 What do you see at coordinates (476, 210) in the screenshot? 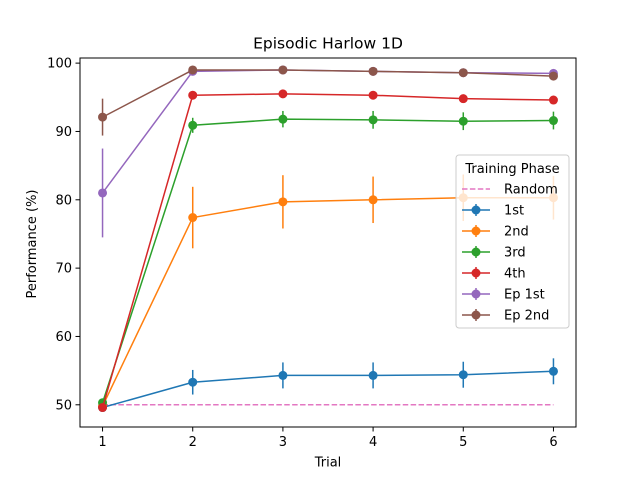
I see `legend-handle-marker-1st` at bounding box center [476, 210].